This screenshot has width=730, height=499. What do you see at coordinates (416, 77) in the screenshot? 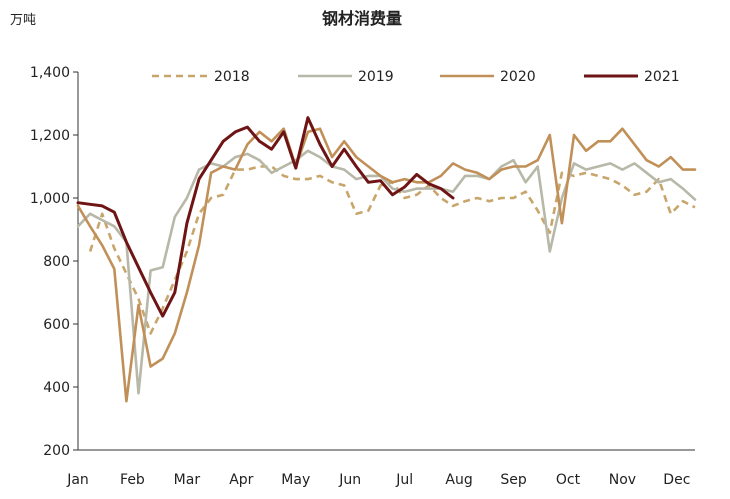
I see `legend: 2018 2019 2020 2021` at bounding box center [416, 77].